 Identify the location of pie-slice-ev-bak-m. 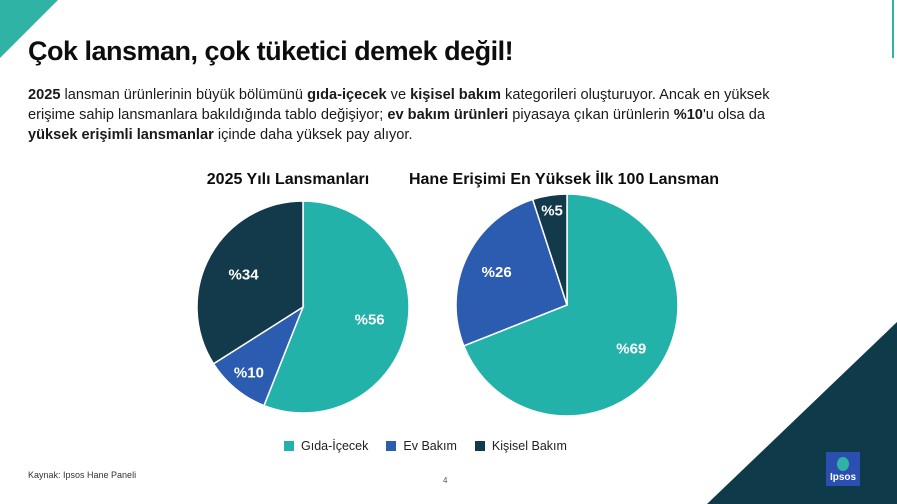
(511, 272).